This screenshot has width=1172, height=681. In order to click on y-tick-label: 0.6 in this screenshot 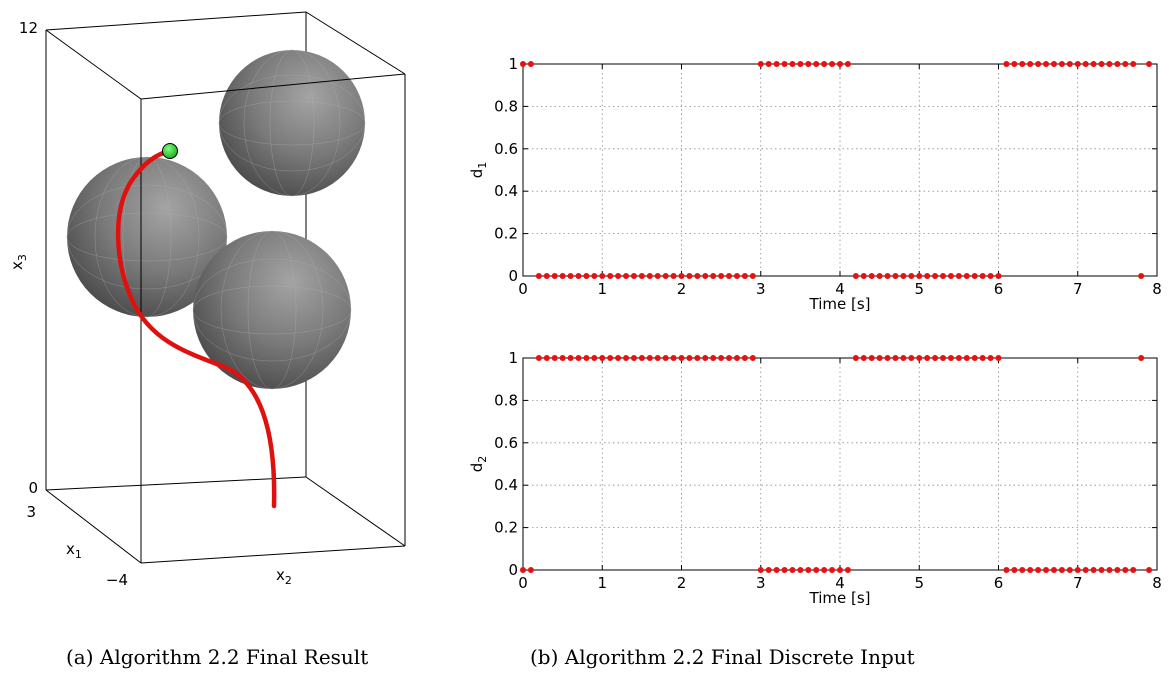, I will do `click(506, 443)`.